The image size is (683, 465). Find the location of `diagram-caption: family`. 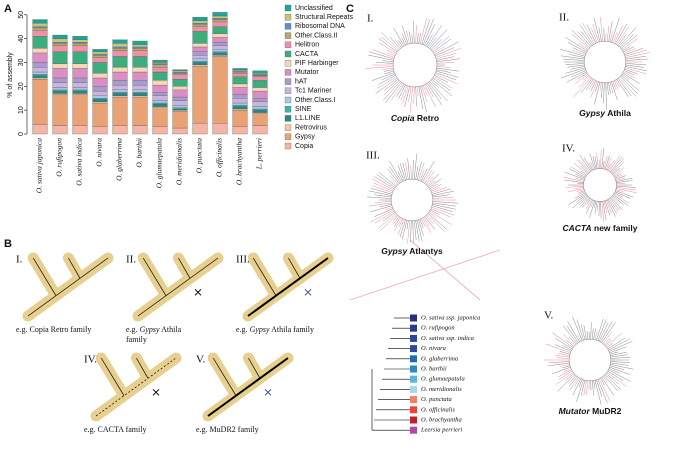

diagram-caption: family is located at coordinates (136, 339).